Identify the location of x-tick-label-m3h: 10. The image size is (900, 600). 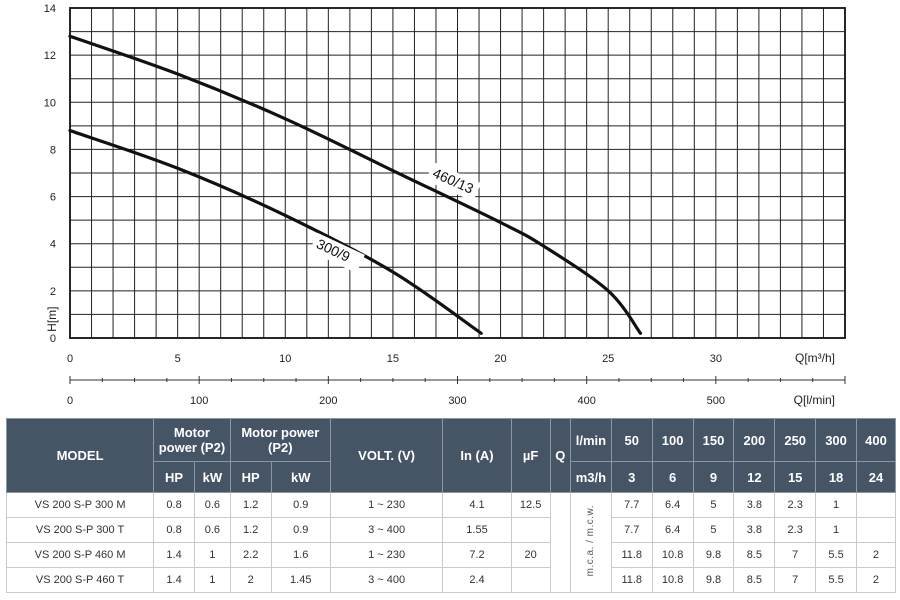
(285, 359).